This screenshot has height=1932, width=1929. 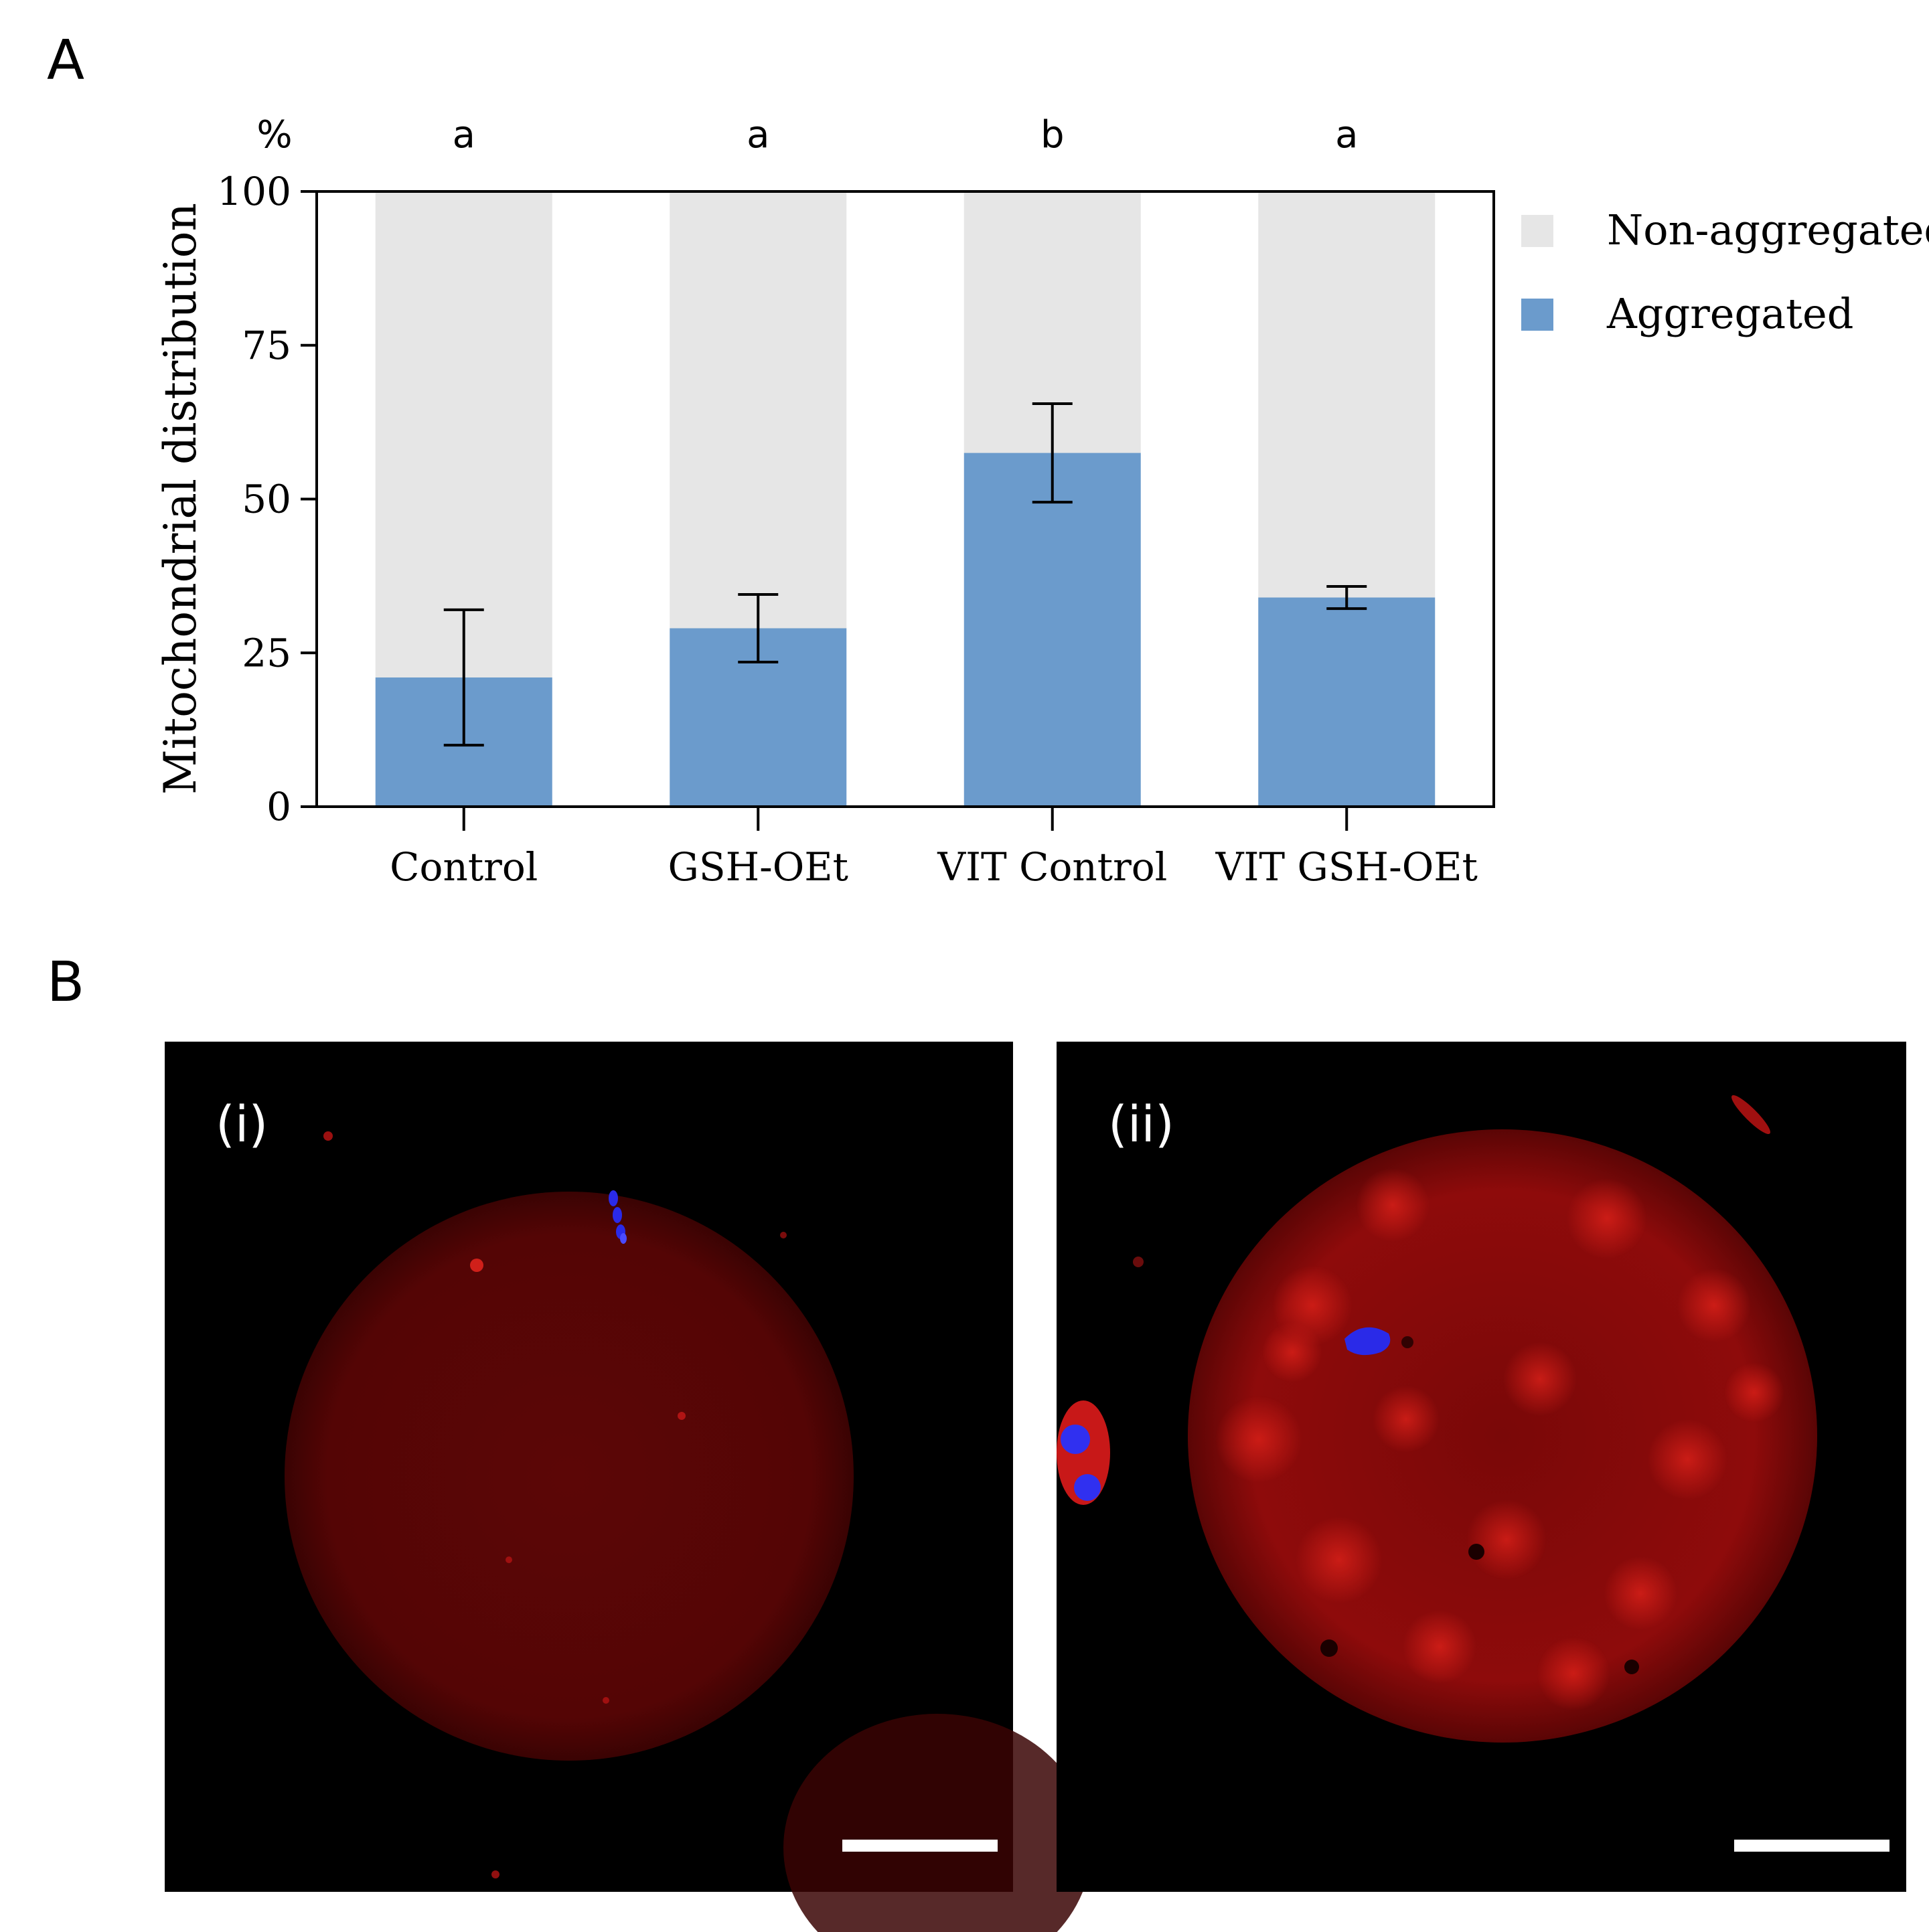 What do you see at coordinates (1811, 1846) in the screenshot?
I see `scale-bar-ii` at bounding box center [1811, 1846].